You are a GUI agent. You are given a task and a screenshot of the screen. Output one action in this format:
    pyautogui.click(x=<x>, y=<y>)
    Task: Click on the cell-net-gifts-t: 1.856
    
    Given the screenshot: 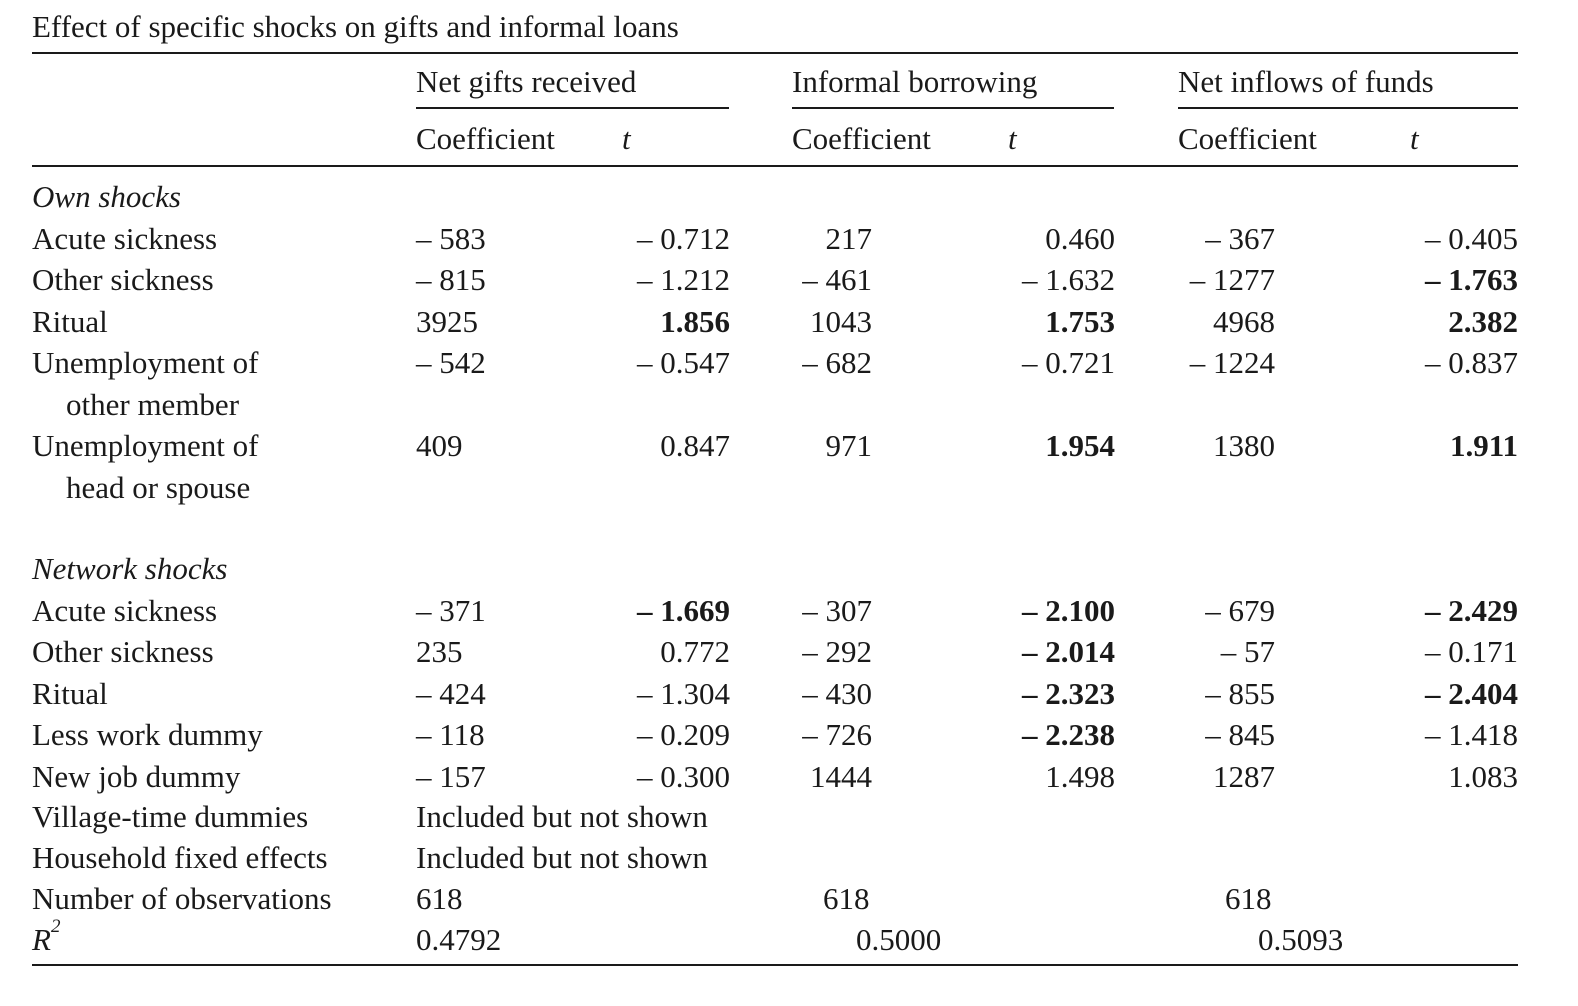 What is the action you would take?
    pyautogui.click(x=695, y=321)
    